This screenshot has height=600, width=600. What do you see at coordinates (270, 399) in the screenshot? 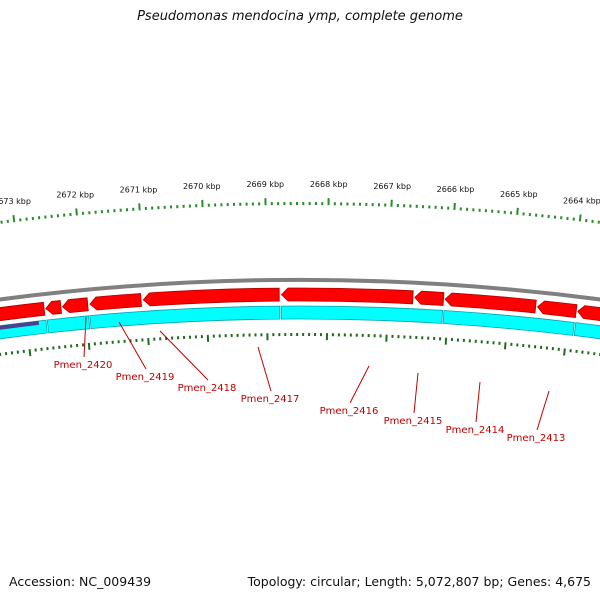
I see `gene-label: Pmen_2417` at bounding box center [270, 399].